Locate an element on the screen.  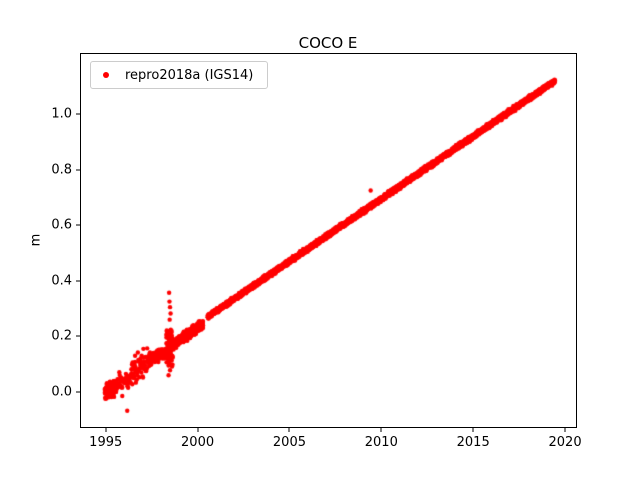
legend-label: repro2018a (IGS14) is located at coordinates (189, 75).